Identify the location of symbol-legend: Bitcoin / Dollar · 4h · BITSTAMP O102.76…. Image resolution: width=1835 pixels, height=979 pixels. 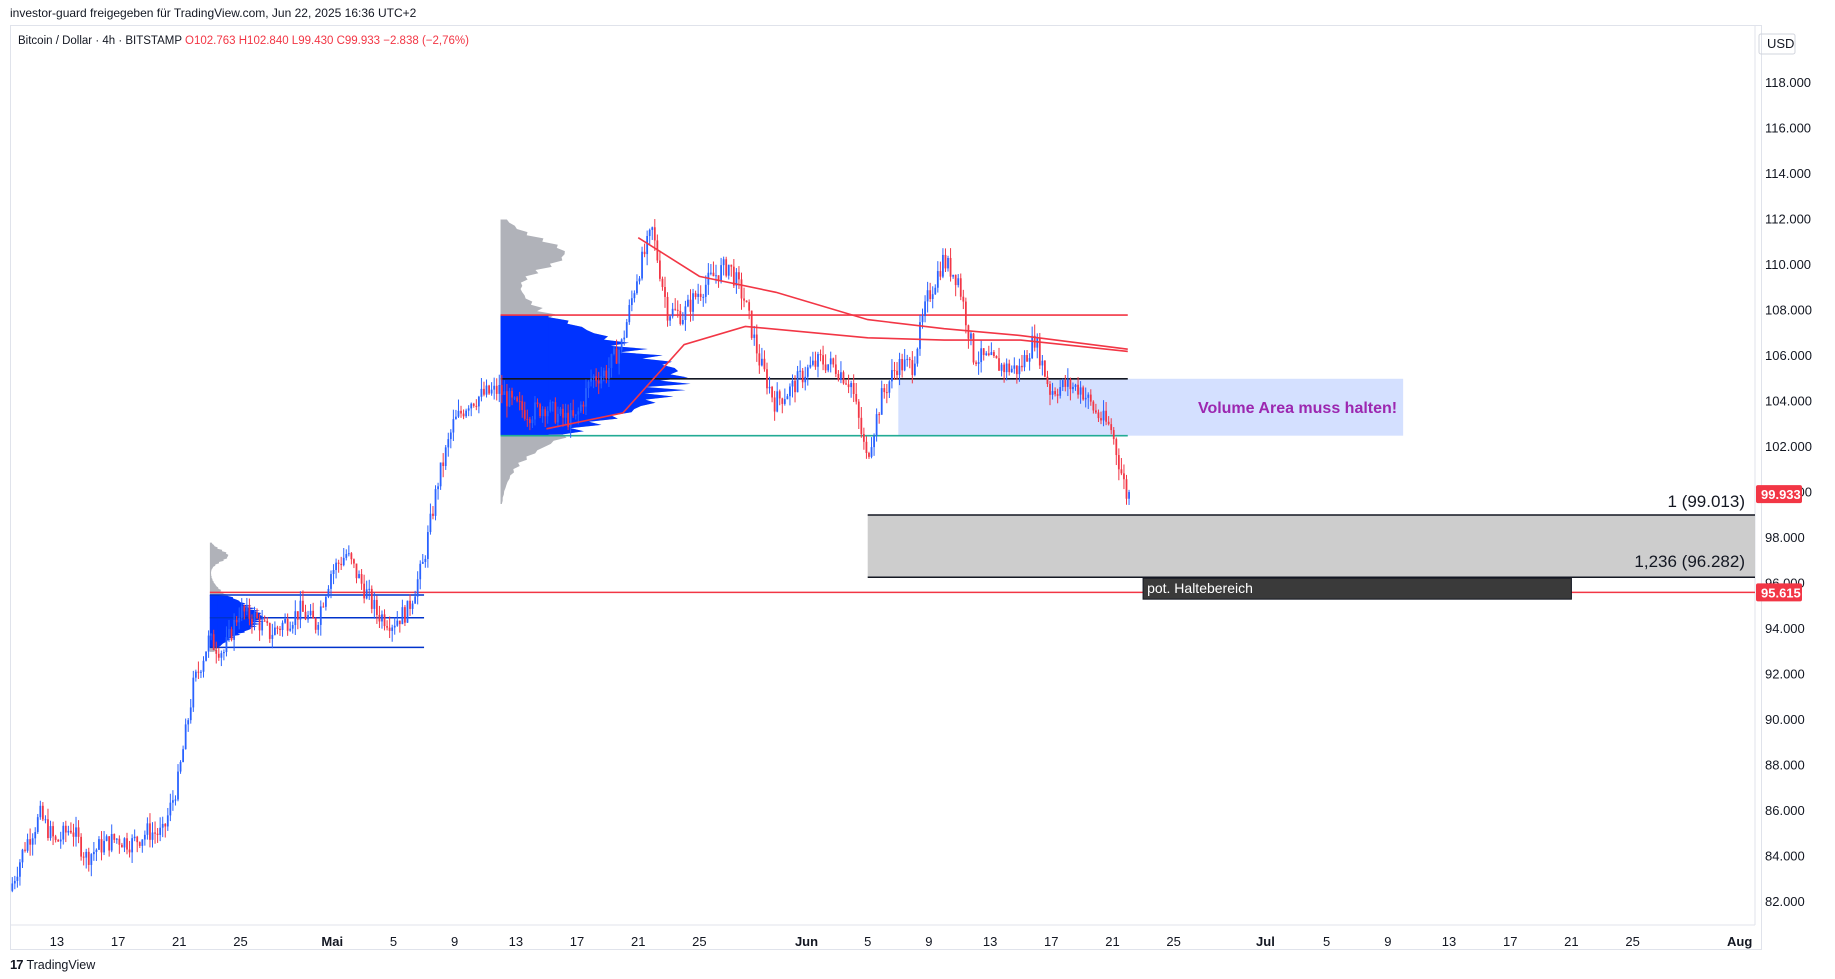
(243, 41).